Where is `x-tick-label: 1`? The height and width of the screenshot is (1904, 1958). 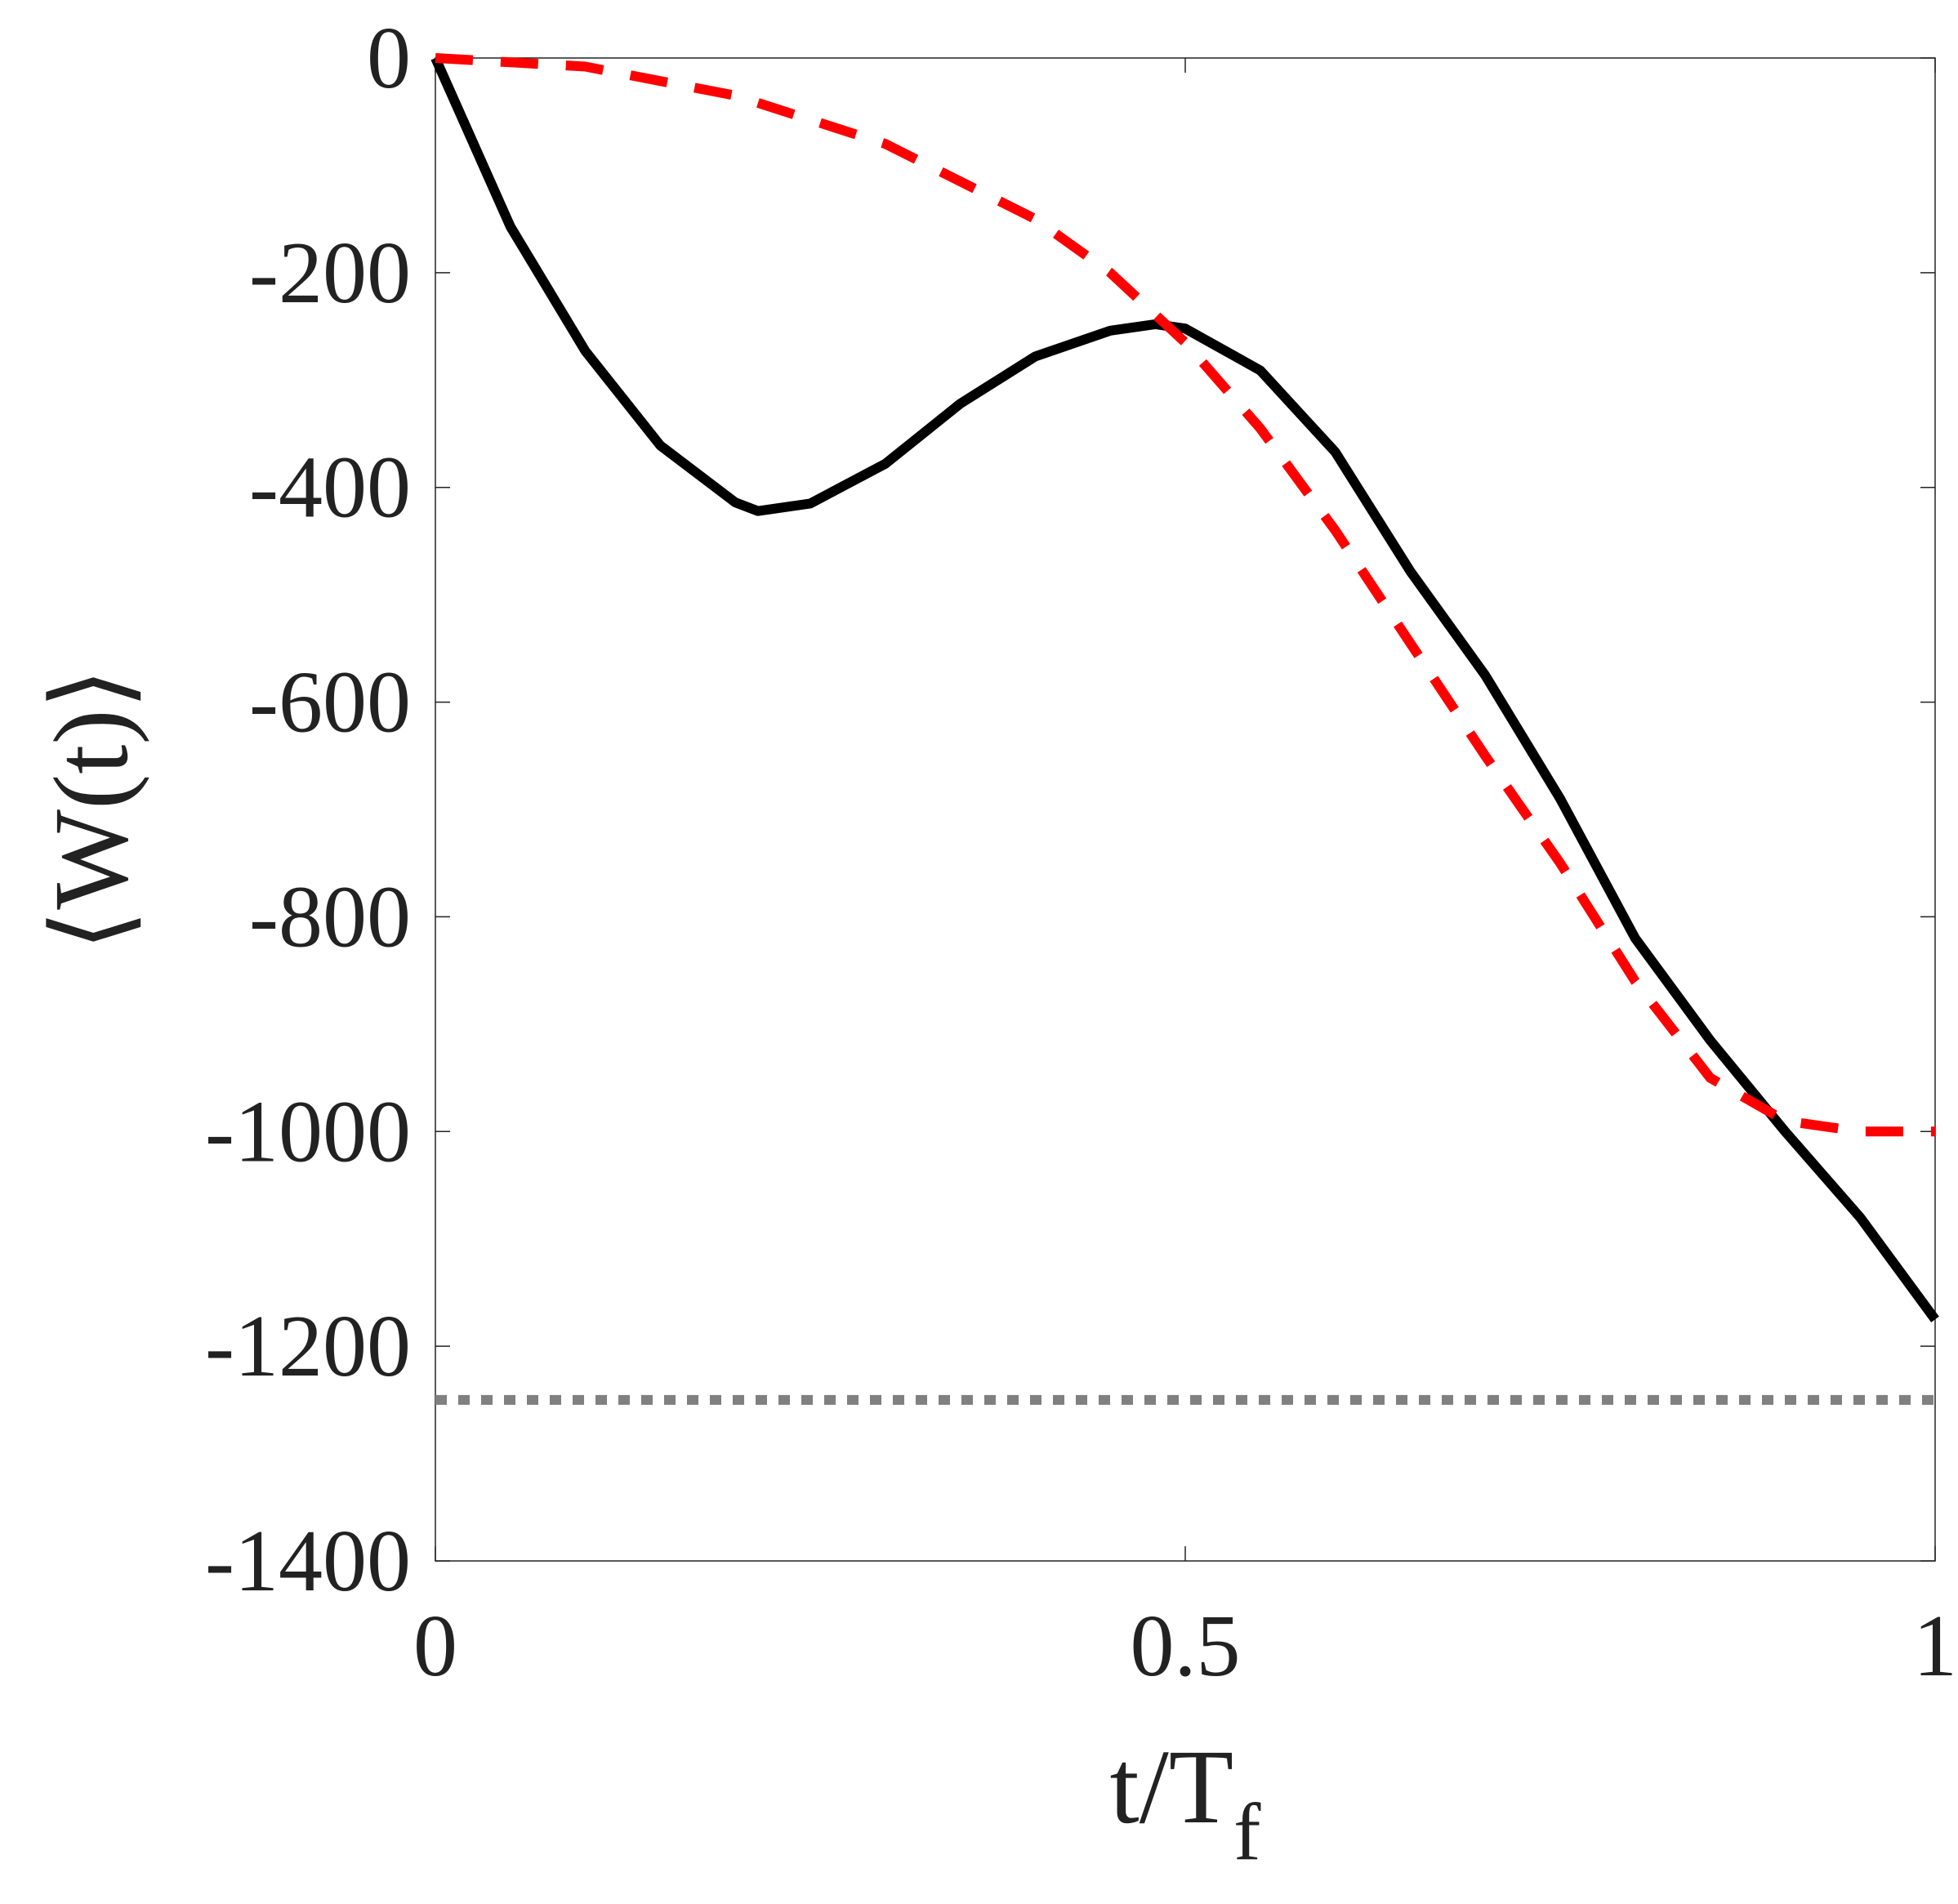
x-tick-label: 1 is located at coordinates (1935, 1647).